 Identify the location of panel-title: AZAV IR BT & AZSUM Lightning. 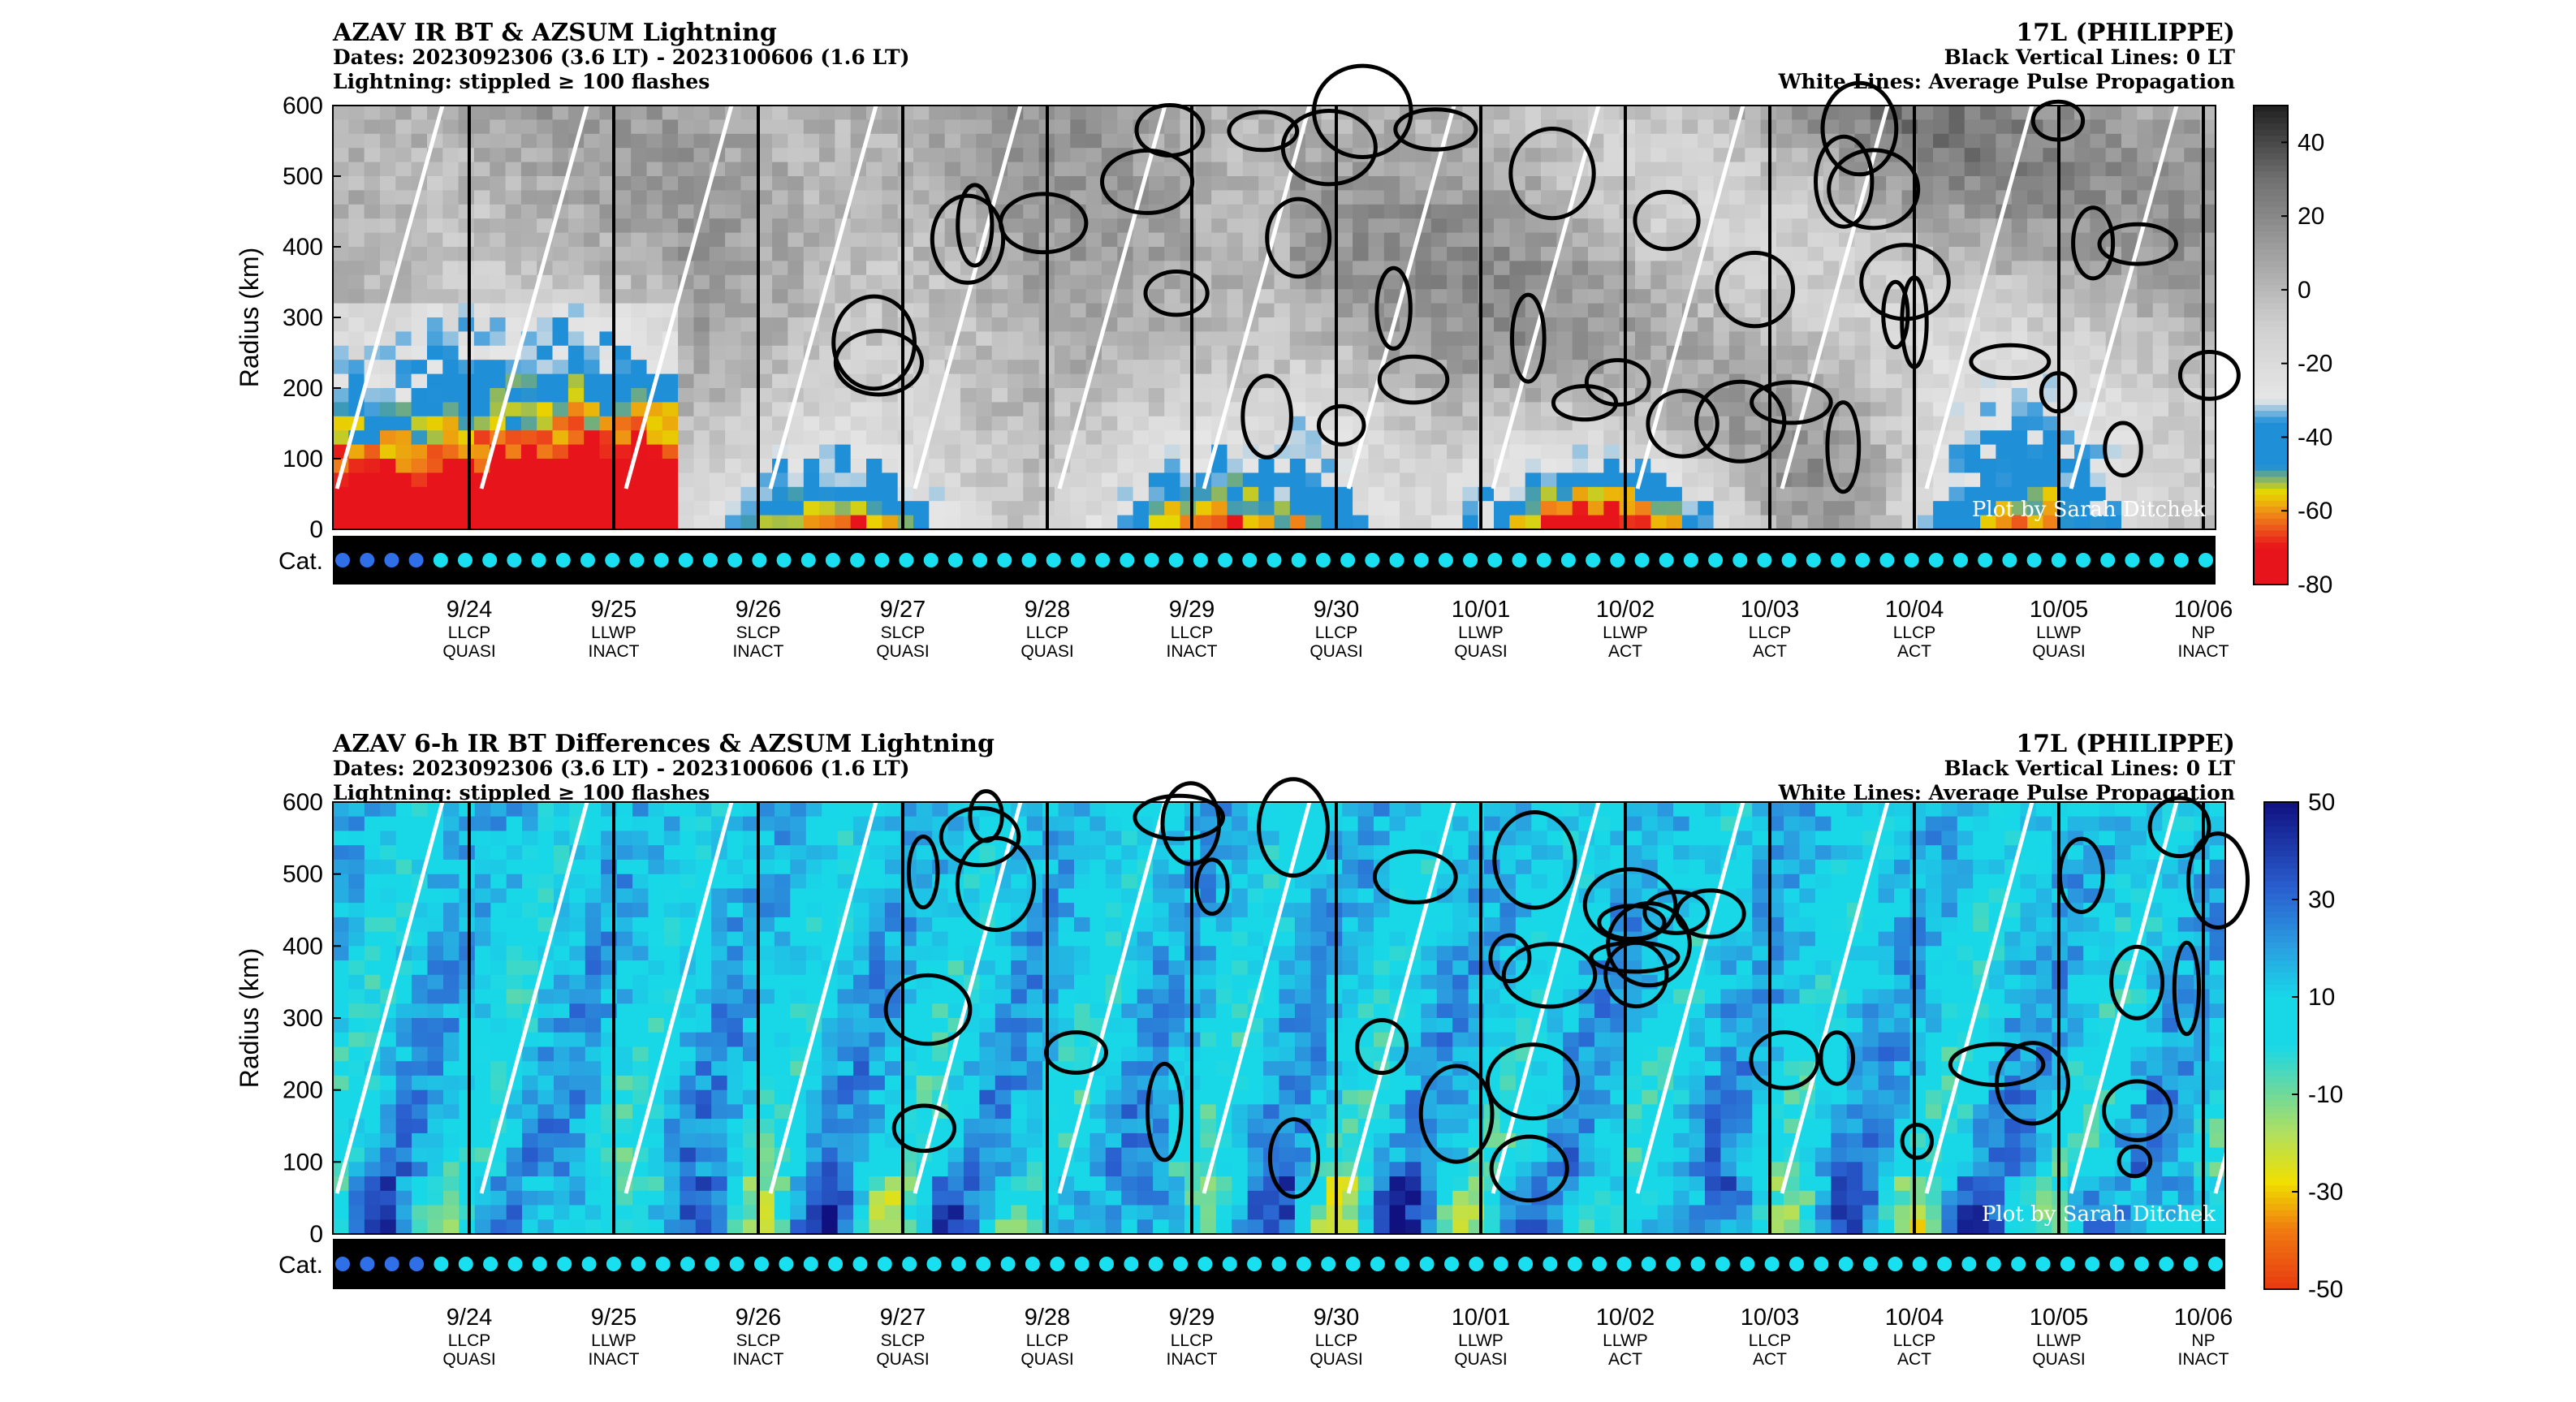
(555, 33).